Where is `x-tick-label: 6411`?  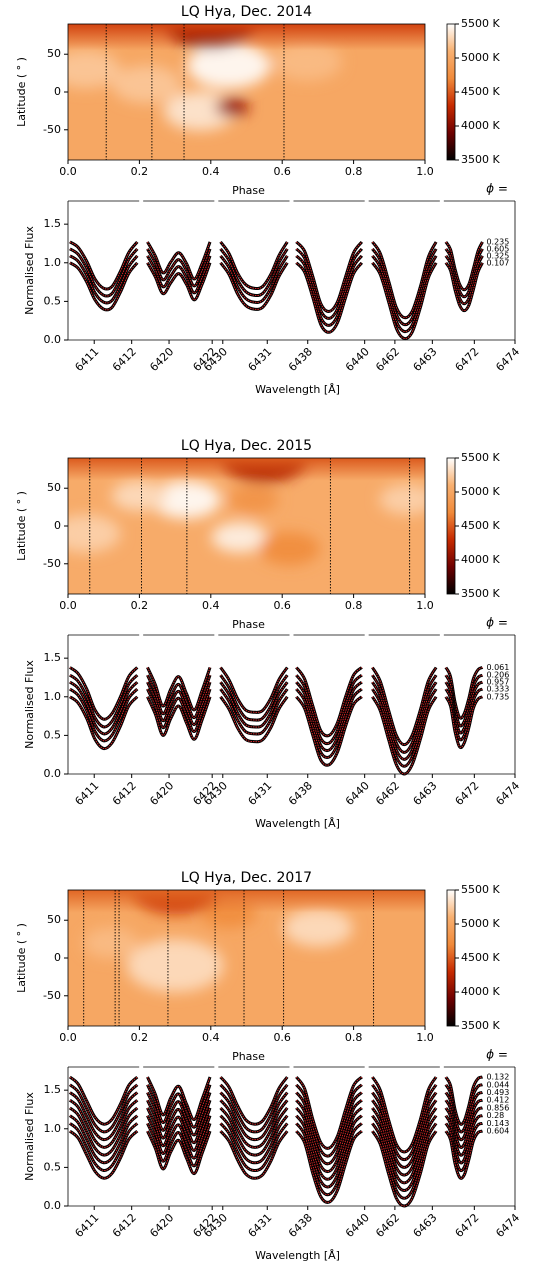
x-tick-label: 6411 is located at coordinates (86, 1225).